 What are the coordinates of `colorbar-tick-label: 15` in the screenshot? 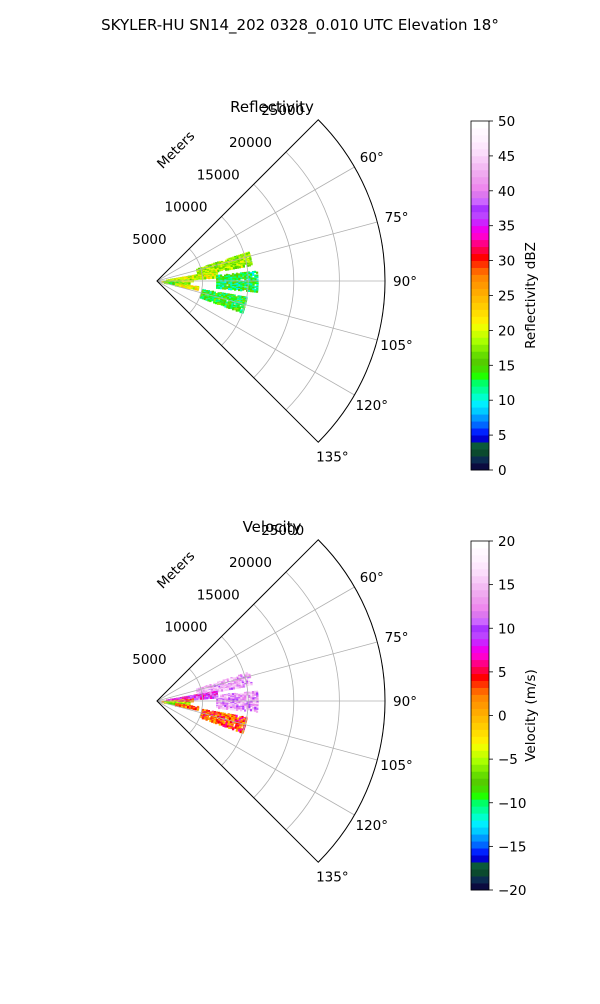 It's located at (506, 366).